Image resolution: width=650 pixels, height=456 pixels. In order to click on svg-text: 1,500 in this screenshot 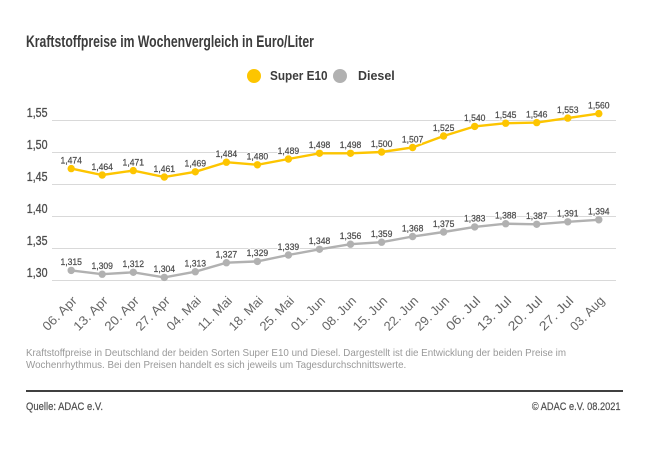, I will do `click(382, 144)`.